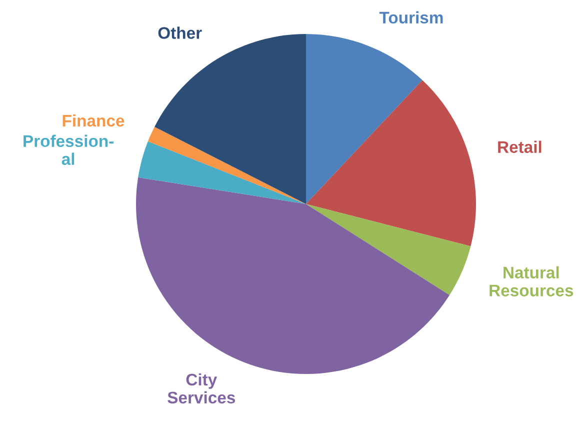 The height and width of the screenshot is (424, 584). What do you see at coordinates (93, 120) in the screenshot?
I see `slice-label: Finance` at bounding box center [93, 120].